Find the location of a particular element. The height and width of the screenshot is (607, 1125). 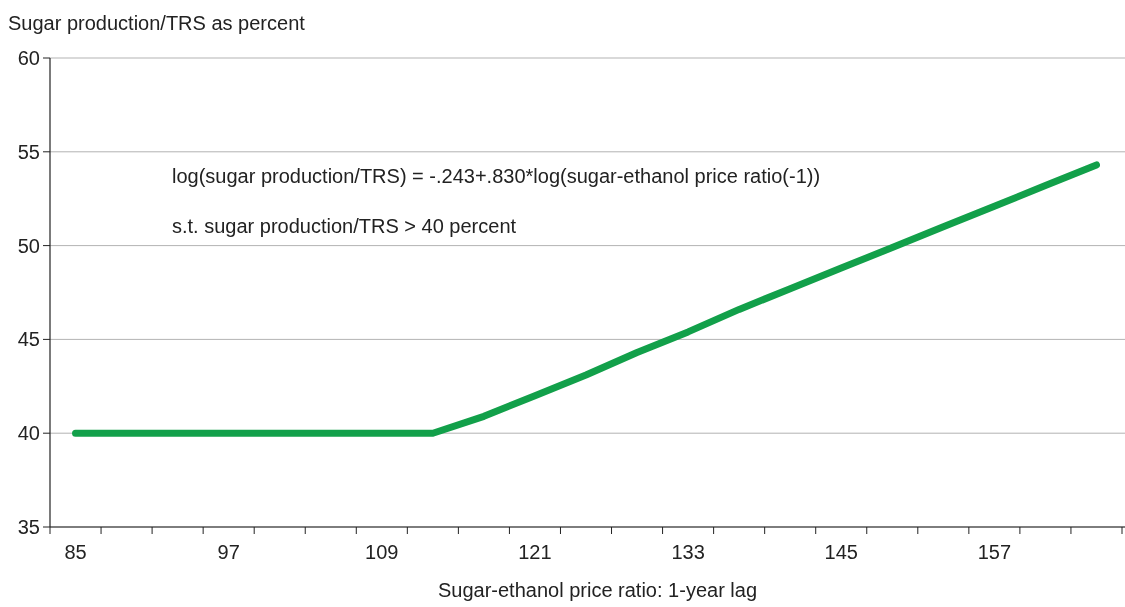

x-tick-label: 121 is located at coordinates (535, 552).